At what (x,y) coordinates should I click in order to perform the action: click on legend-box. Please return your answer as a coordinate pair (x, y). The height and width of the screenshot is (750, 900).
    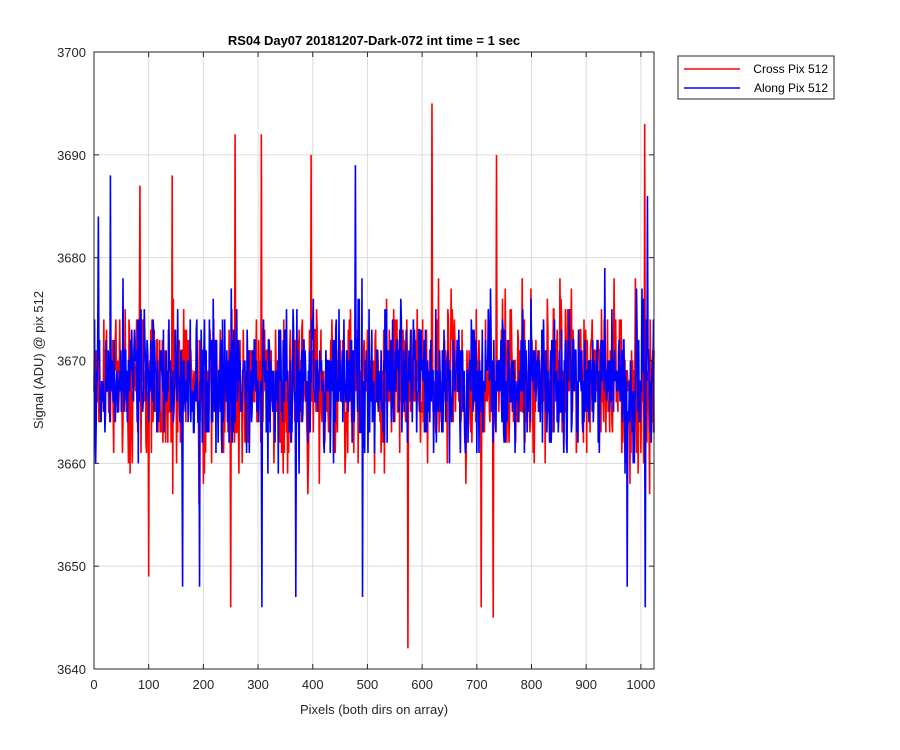
    Looking at the image, I should click on (756, 77).